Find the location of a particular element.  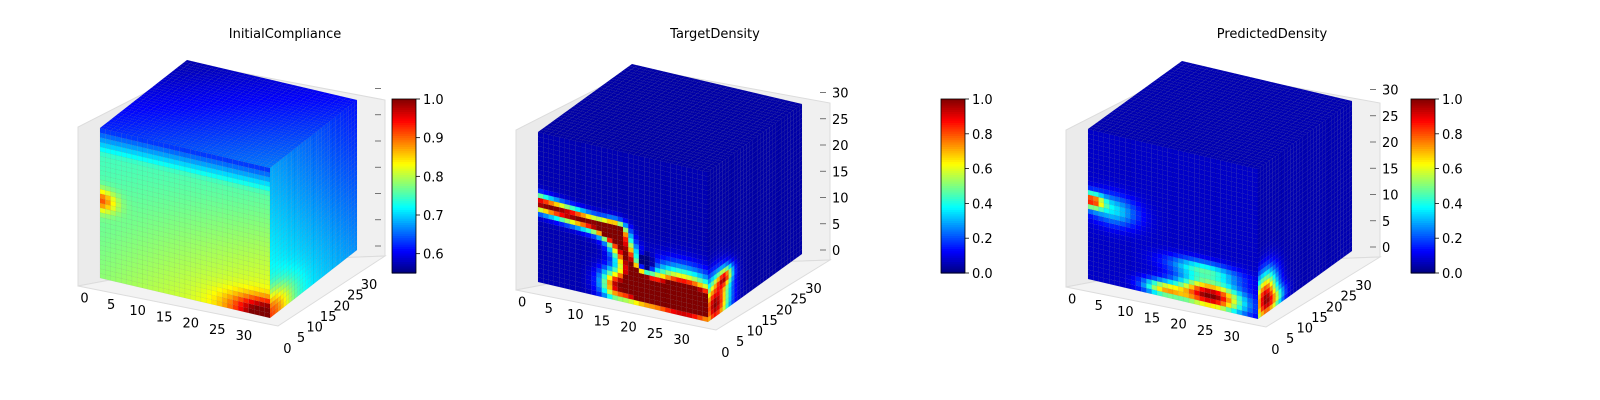

voxel-cube is located at coordinates (228, 189).